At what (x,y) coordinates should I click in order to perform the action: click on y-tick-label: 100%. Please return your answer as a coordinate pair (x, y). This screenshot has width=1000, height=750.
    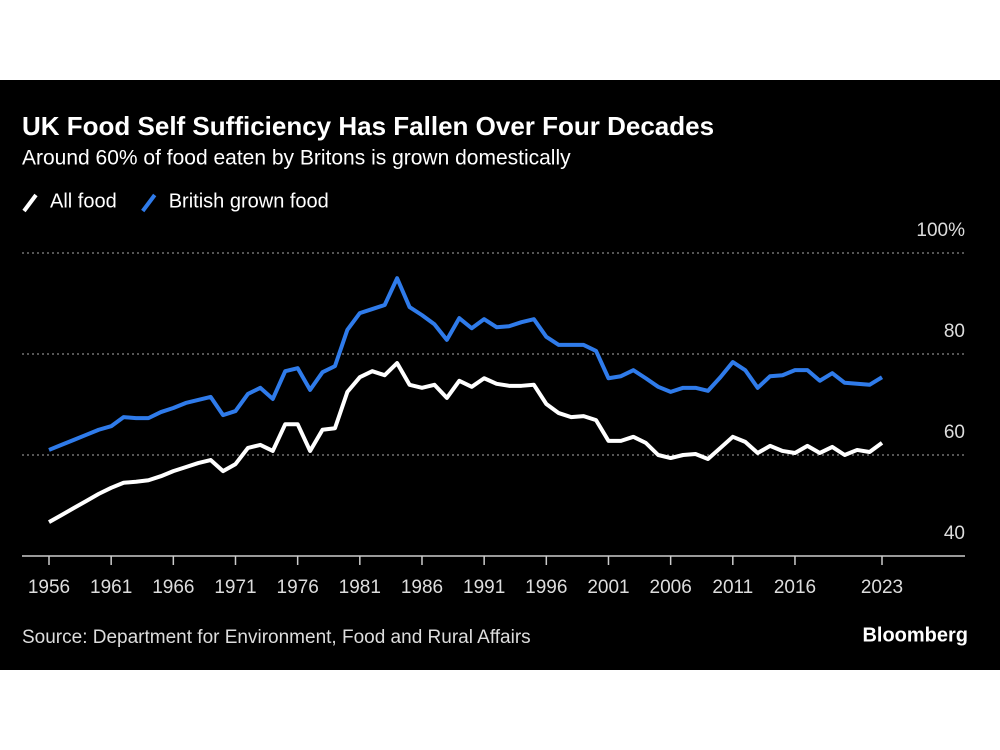
    Looking at the image, I should click on (940, 230).